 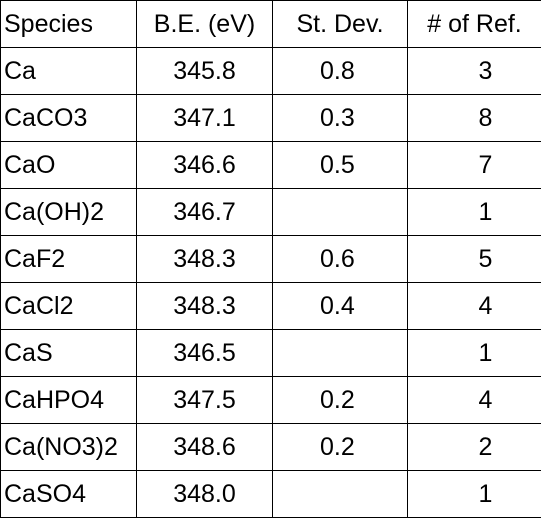 I want to click on cell-species: CaCl2, so click(x=69, y=306).